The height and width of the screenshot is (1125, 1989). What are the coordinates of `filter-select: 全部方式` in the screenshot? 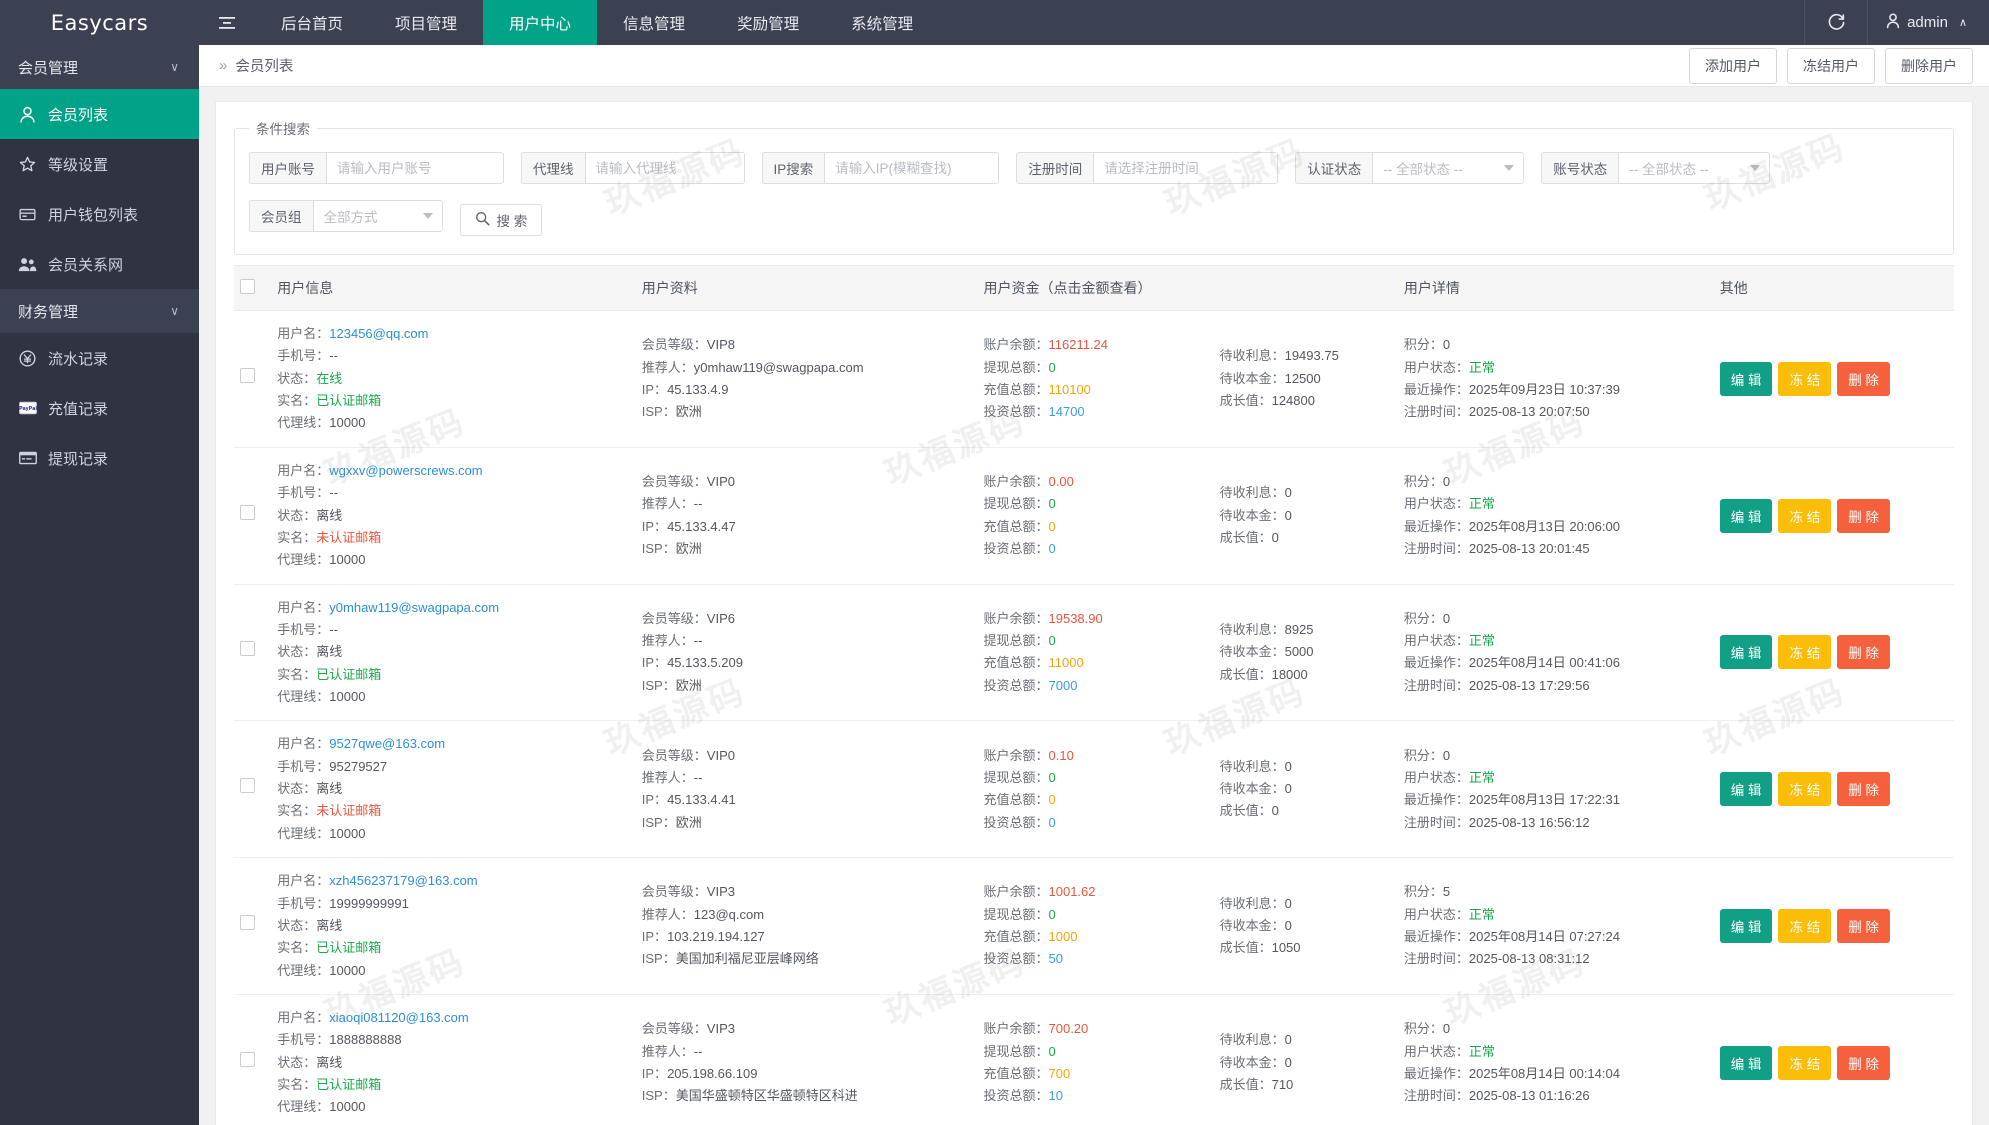 It's located at (377, 216).